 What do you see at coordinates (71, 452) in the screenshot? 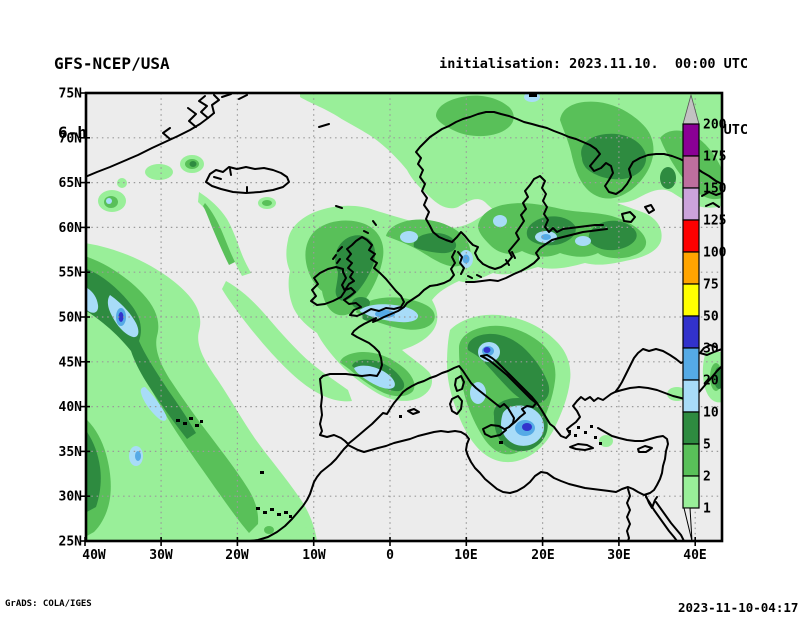
I see `lat-label: 35N` at bounding box center [71, 452].